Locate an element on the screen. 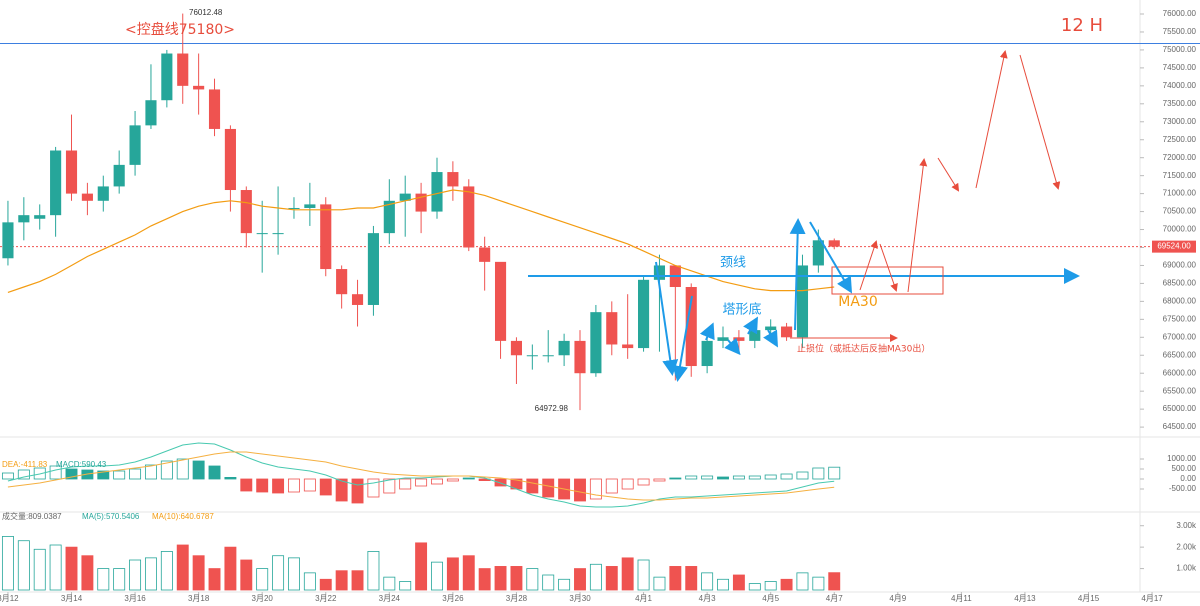  x-tick-label: 4月7 is located at coordinates (834, 598).